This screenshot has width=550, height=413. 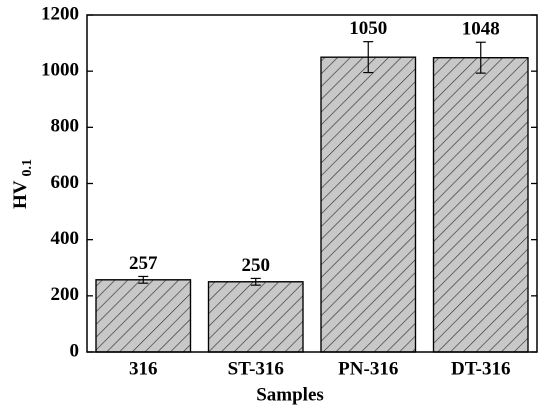 I want to click on y-axis-label-group: HV 0.1, so click(x=22, y=184).